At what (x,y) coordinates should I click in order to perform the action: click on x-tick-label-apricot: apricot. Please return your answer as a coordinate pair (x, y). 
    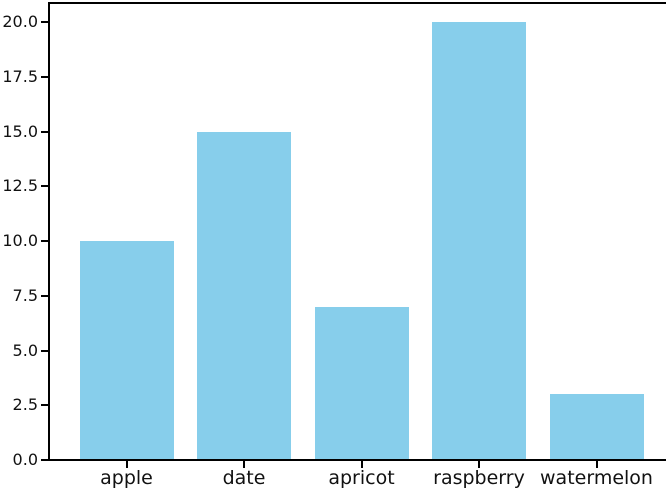
    Looking at the image, I should click on (361, 478).